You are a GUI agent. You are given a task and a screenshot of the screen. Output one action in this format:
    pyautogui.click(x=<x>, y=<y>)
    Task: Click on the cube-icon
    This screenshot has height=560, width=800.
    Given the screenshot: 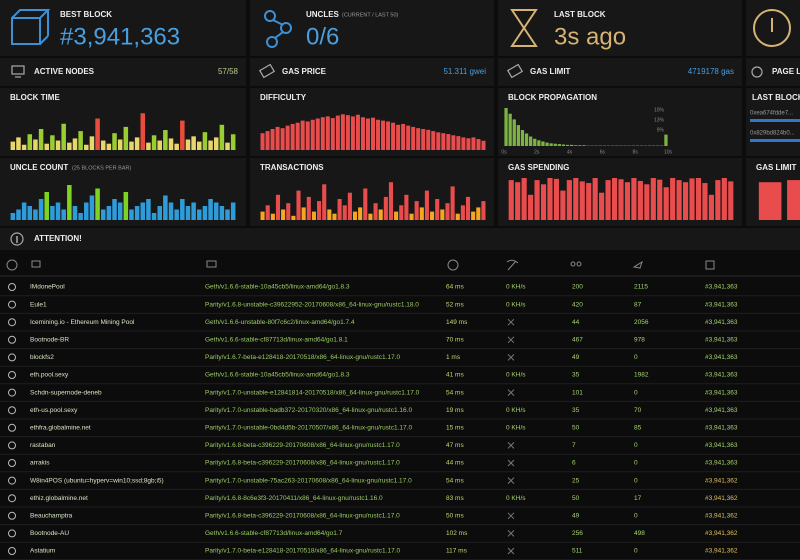 What is the action you would take?
    pyautogui.click(x=31, y=27)
    